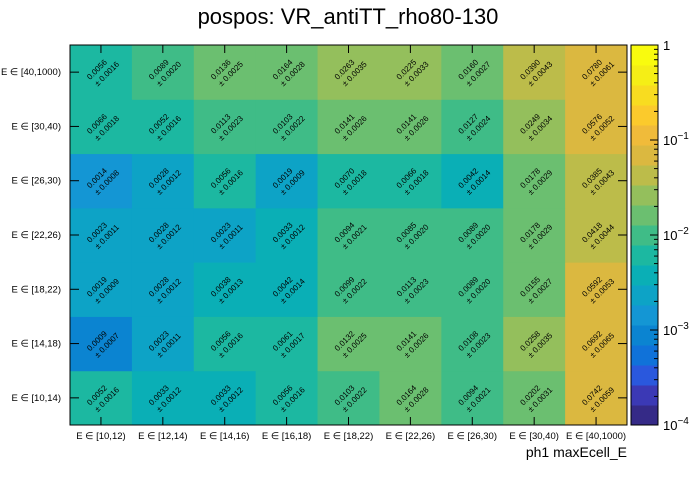  I want to click on y-tick-label: E ∈ [30,40), so click(36, 126).